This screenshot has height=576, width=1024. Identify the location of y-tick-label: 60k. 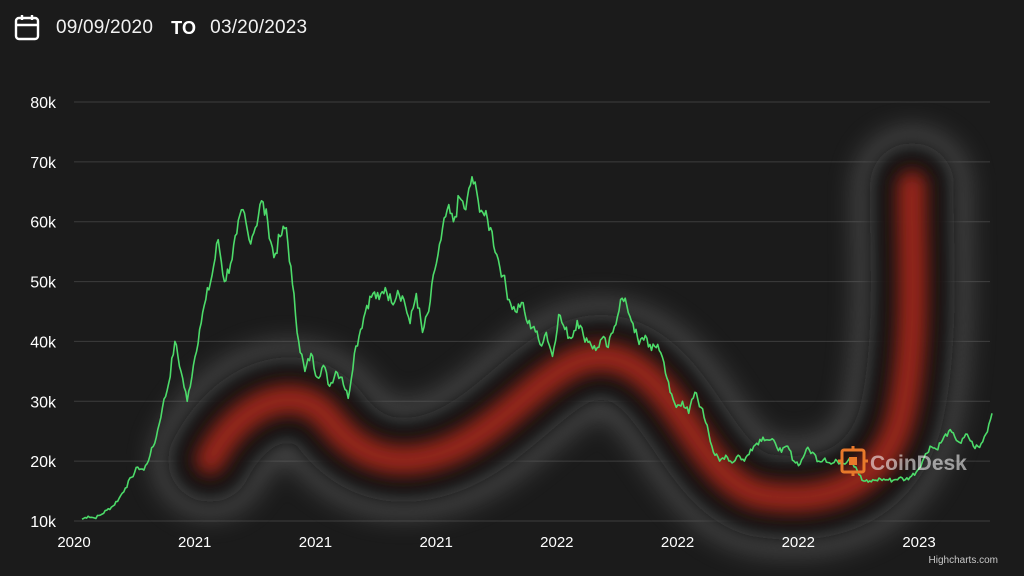
(43, 223).